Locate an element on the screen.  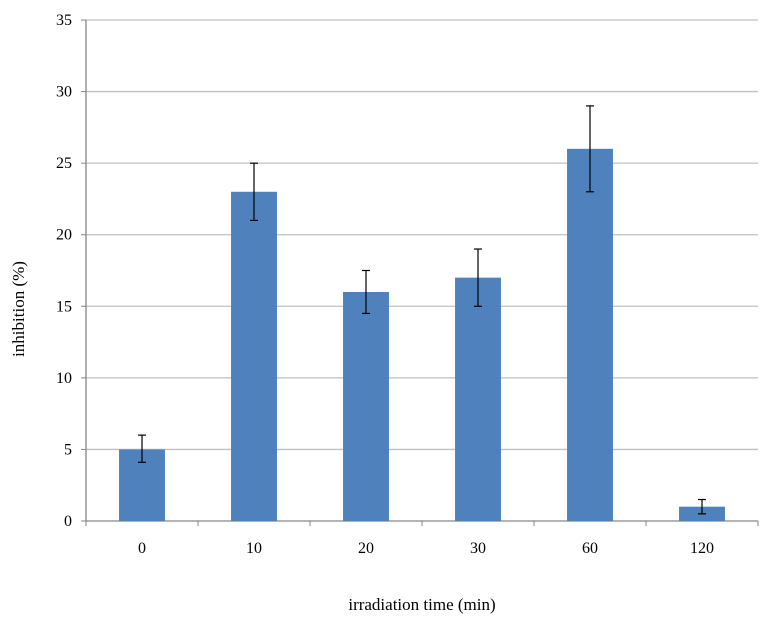
x-tick-label: 60 is located at coordinates (590, 548).